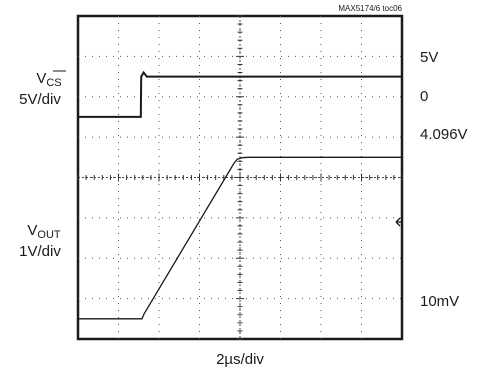 This screenshot has width=481, height=376. Describe the element at coordinates (53, 83) in the screenshot. I see `vcs-subscript: CS` at that location.